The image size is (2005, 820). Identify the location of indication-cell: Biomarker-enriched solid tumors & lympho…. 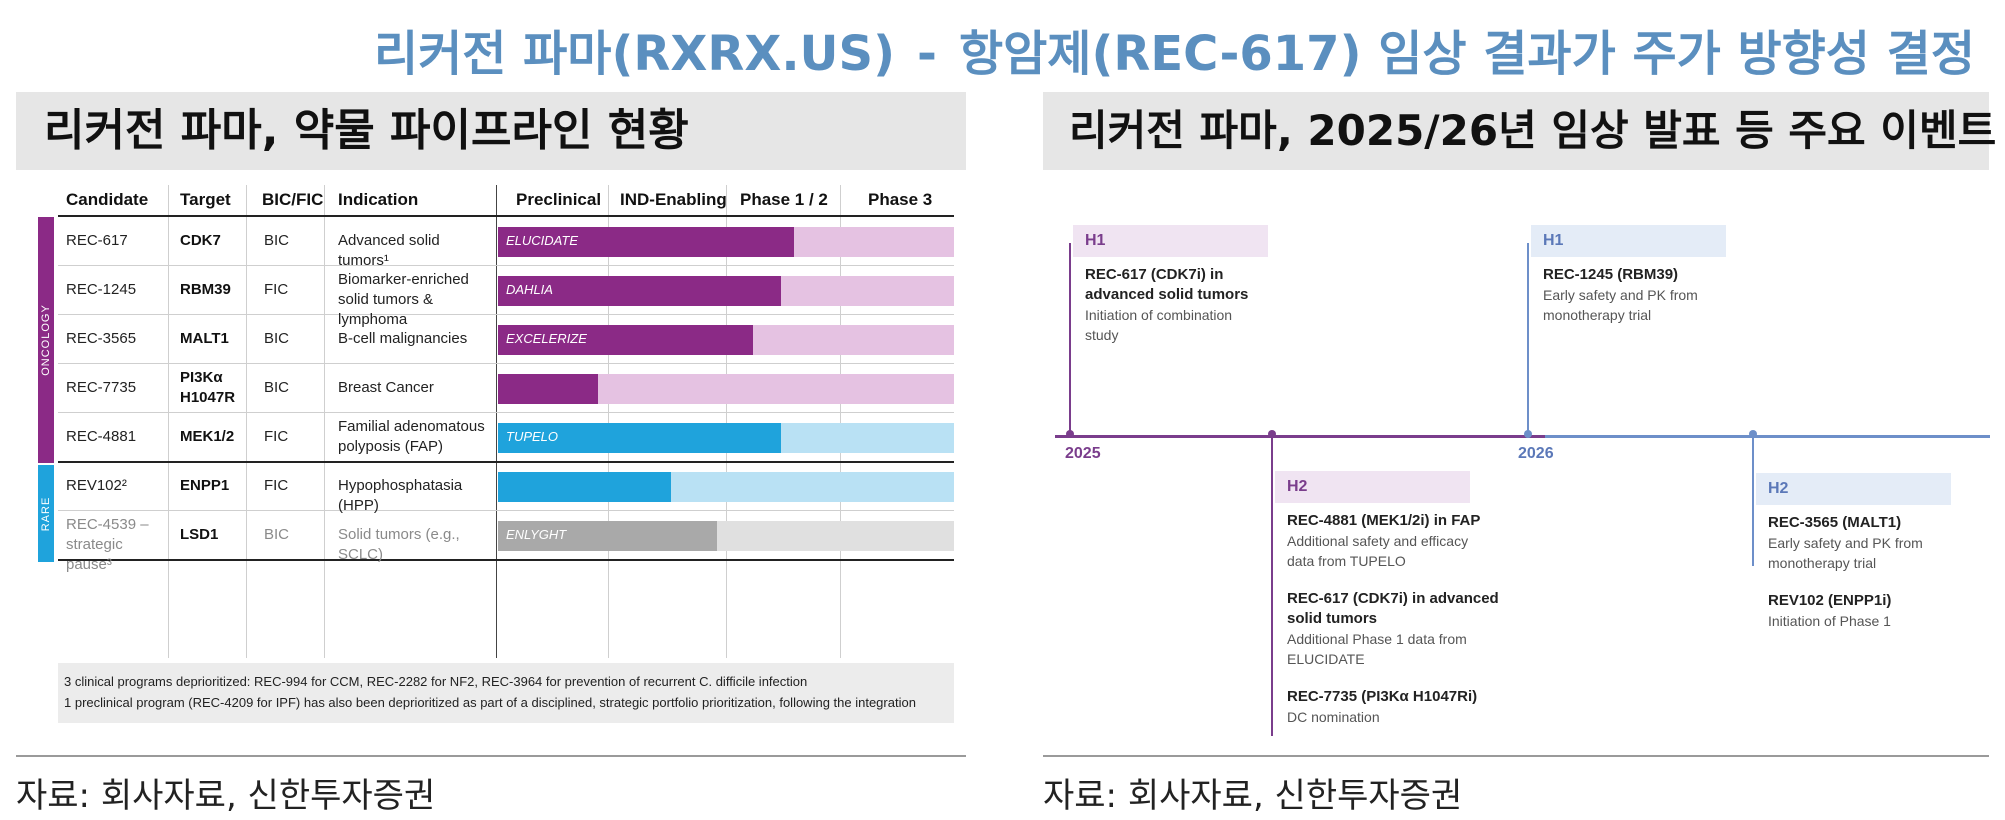
(403, 299).